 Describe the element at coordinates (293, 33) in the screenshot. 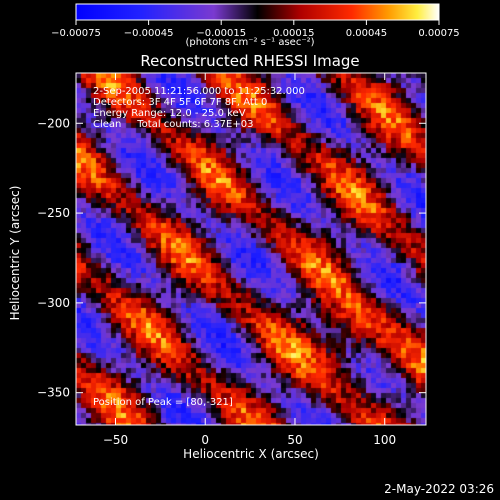

I see `colorbar-tick-label: 0.00015` at that location.